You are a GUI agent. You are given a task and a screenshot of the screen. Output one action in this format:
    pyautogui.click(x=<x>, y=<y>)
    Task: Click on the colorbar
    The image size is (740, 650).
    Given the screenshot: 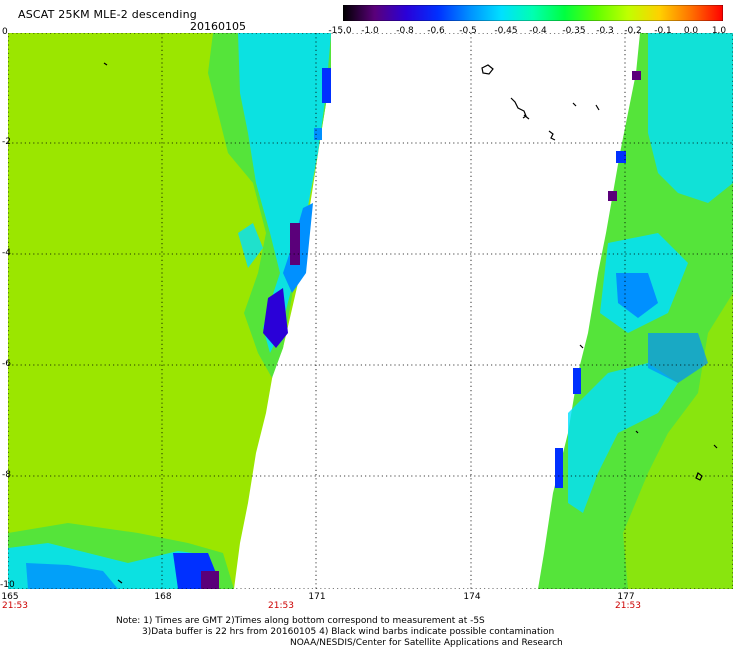 What is the action you would take?
    pyautogui.click(x=533, y=13)
    